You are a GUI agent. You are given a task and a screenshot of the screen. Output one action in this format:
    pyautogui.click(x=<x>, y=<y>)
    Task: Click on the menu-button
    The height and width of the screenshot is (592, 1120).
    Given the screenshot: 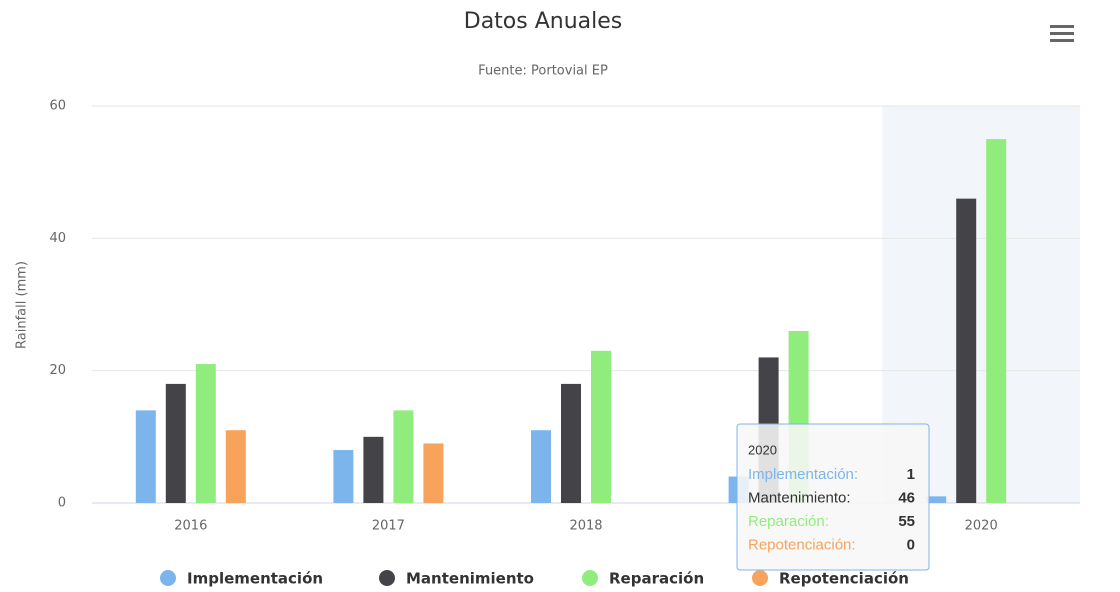 What is the action you would take?
    pyautogui.click(x=1062, y=34)
    